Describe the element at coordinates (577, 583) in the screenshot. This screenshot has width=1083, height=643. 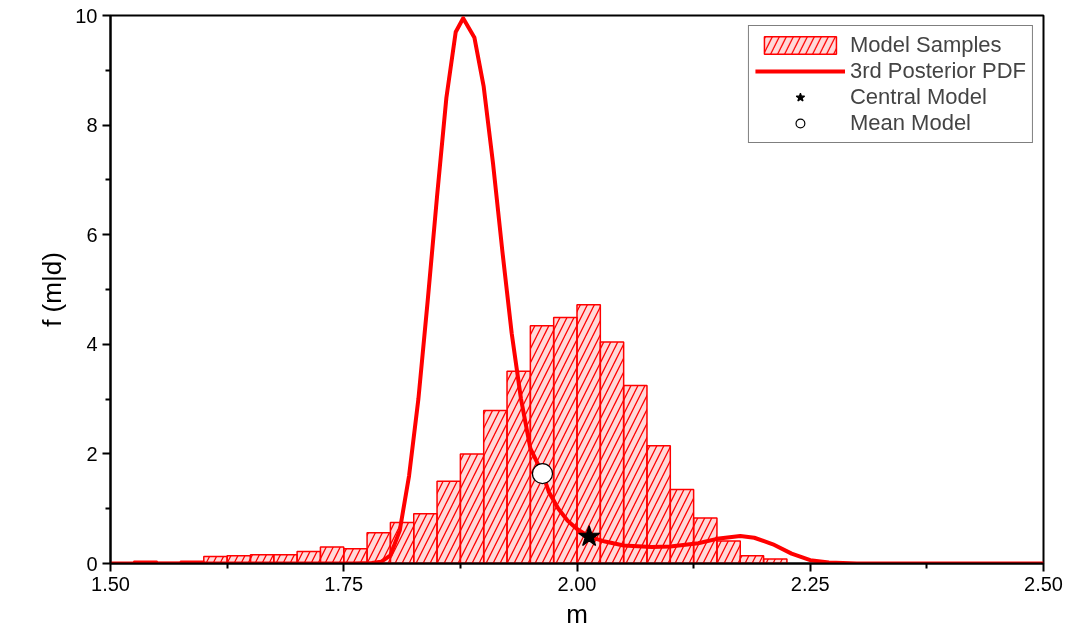
I see `x-tick-label: 2.00` at that location.